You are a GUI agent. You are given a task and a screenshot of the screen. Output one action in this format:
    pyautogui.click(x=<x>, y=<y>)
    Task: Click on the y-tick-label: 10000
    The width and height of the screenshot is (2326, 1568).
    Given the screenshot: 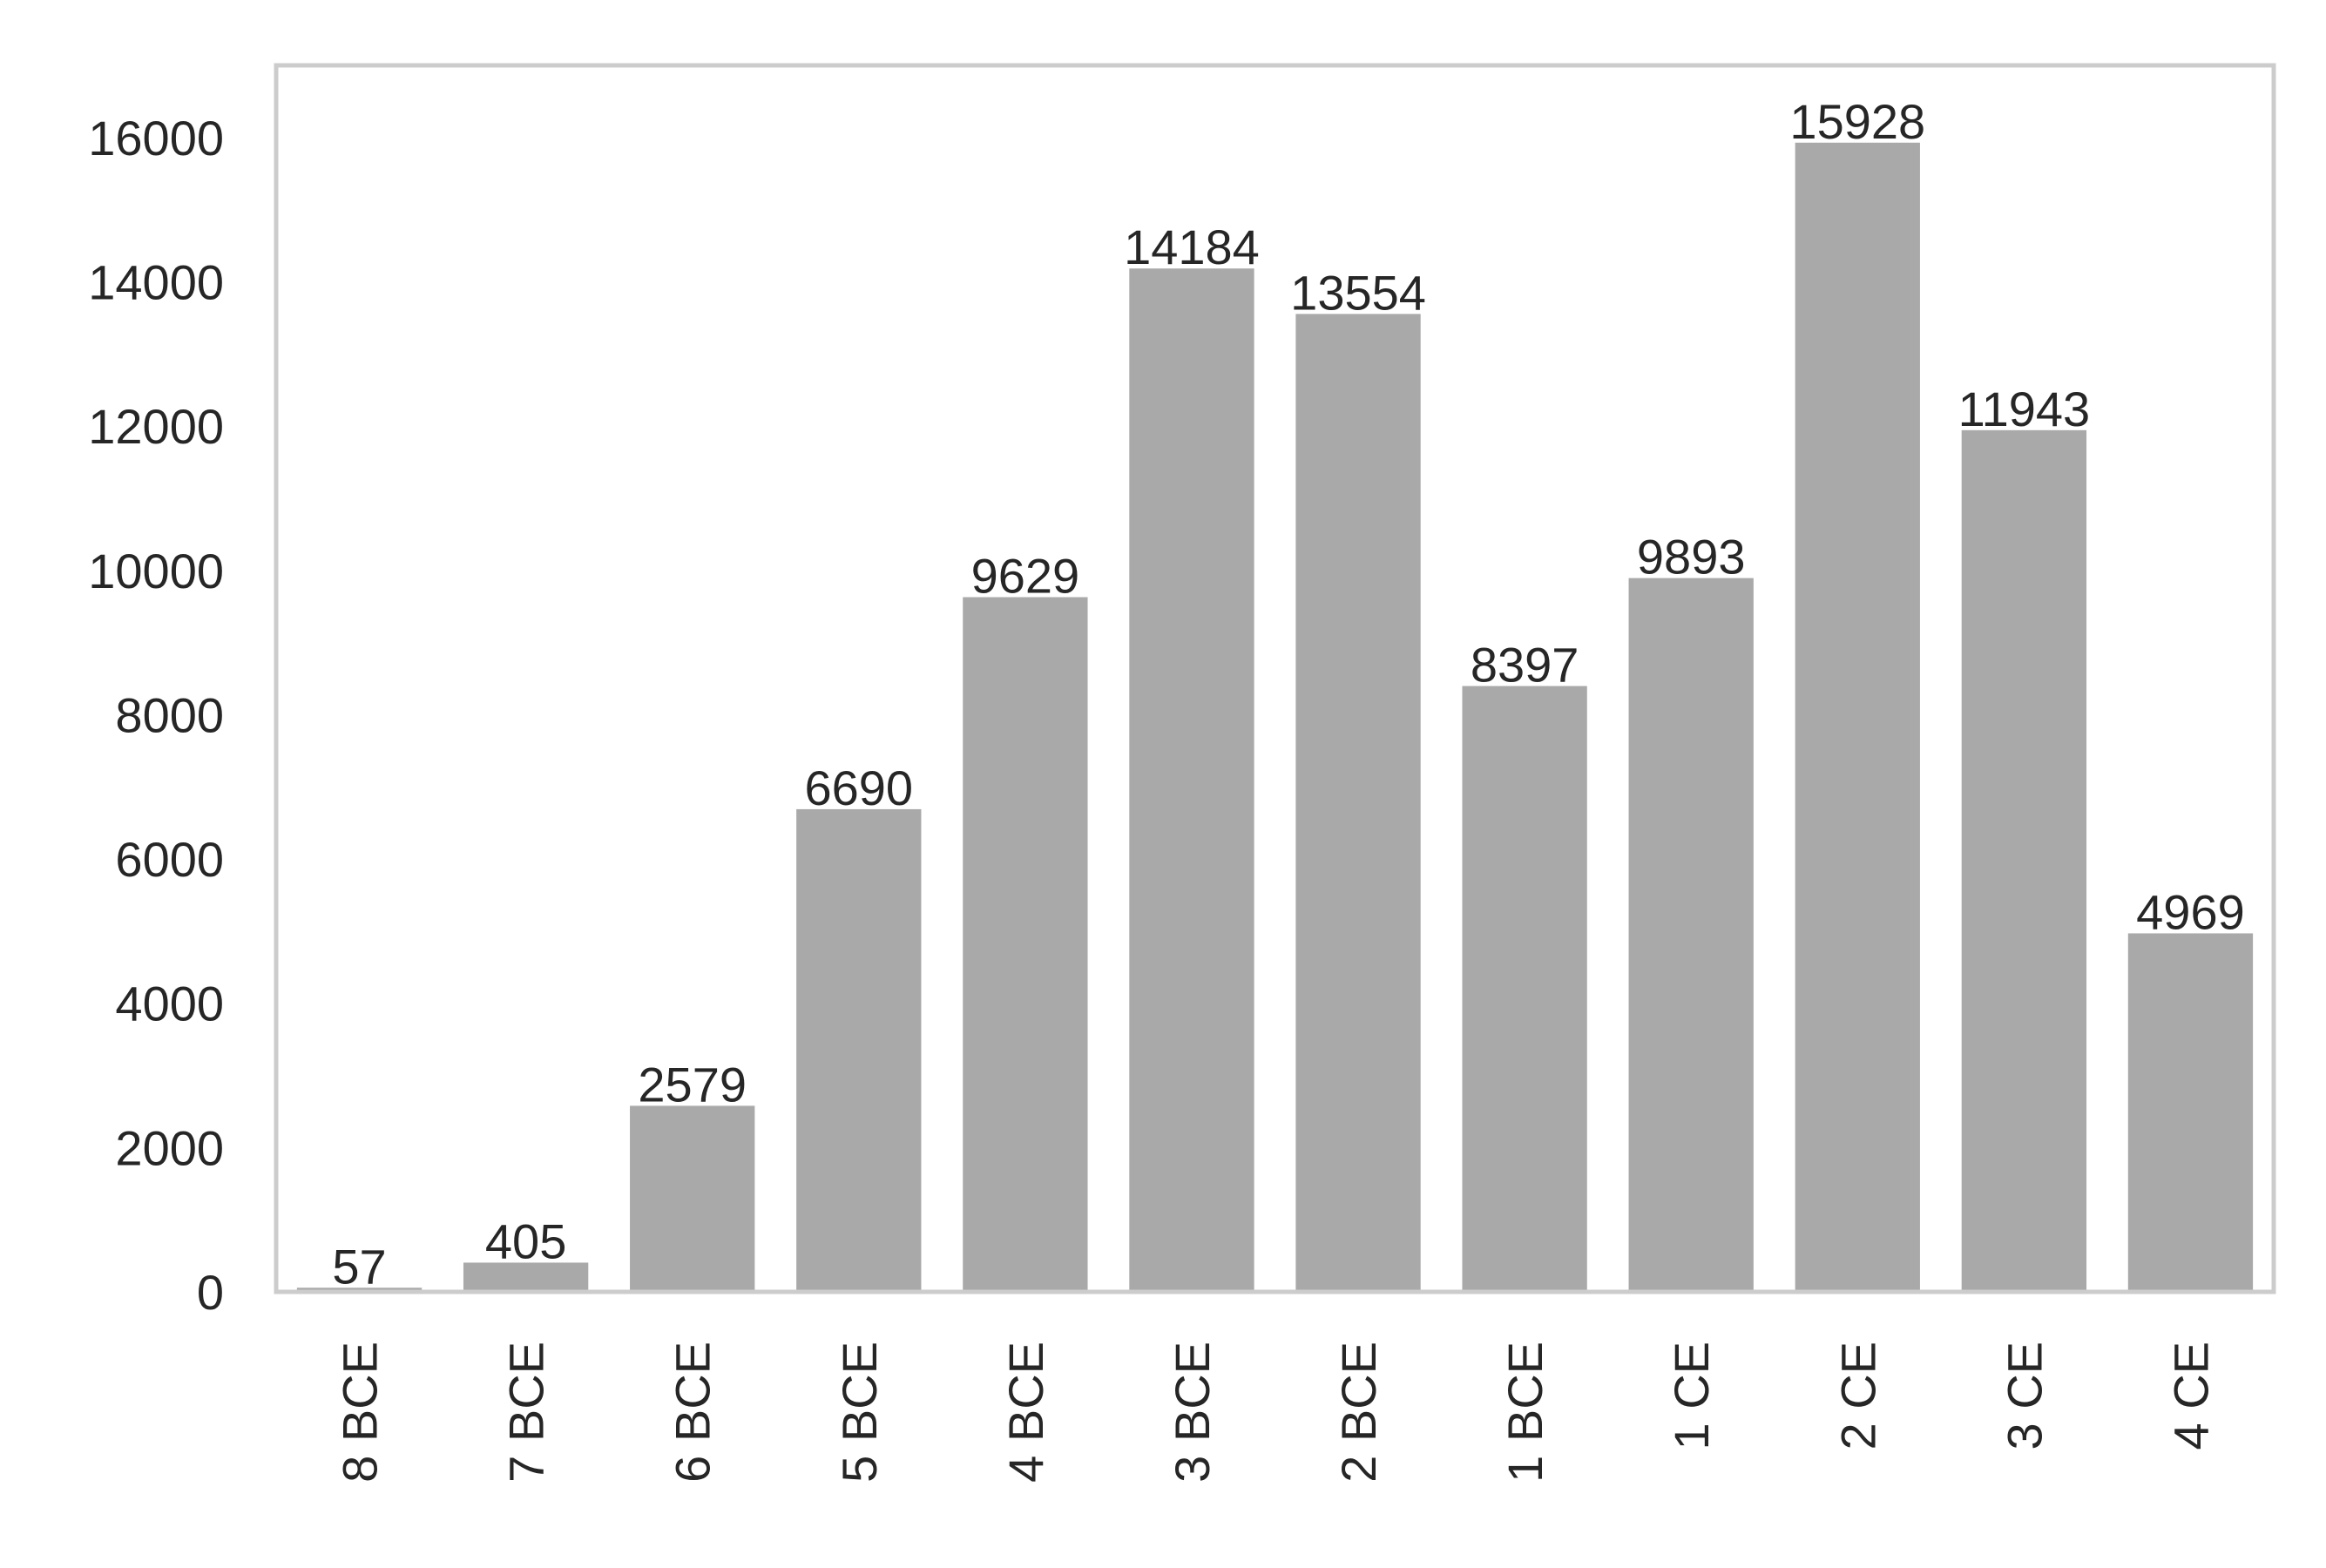 What is the action you would take?
    pyautogui.click(x=156, y=571)
    